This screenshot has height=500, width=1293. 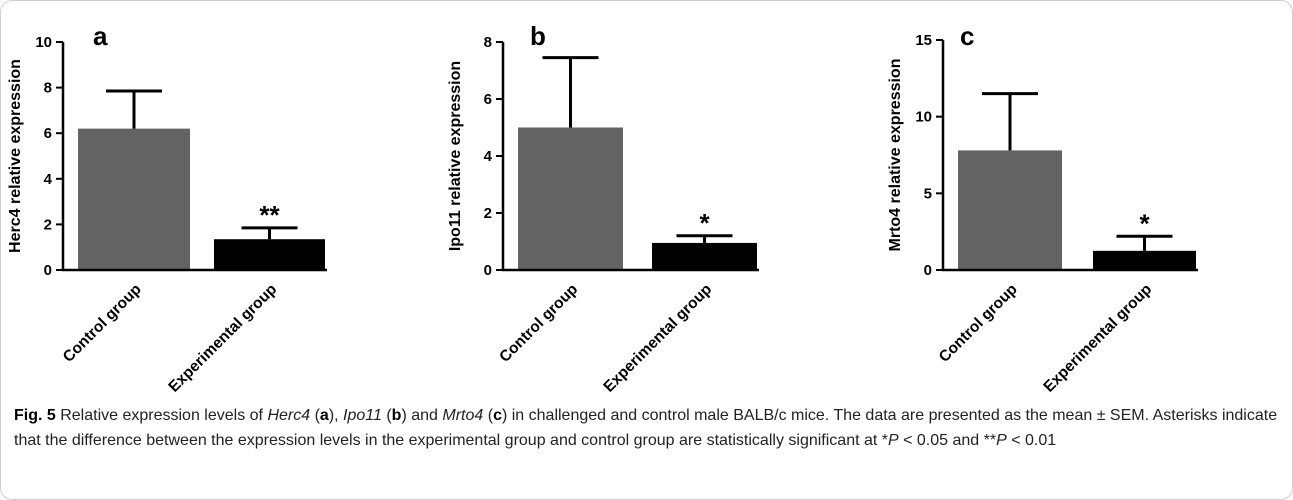 I want to click on caption-text: Mrto4, so click(x=463, y=415).